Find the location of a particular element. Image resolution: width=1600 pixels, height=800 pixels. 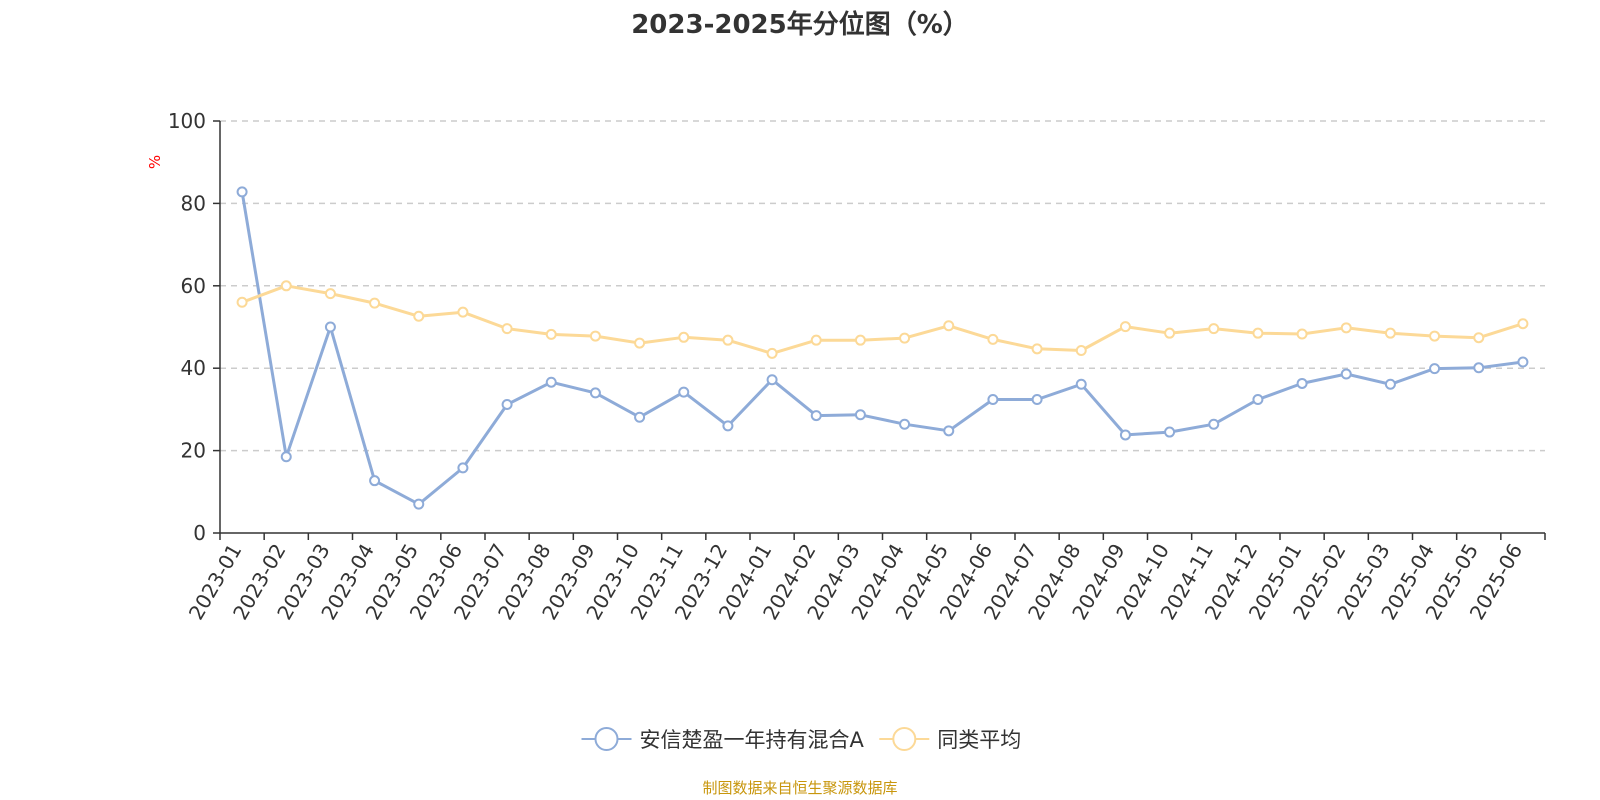

series-line is located at coordinates (882, 319).